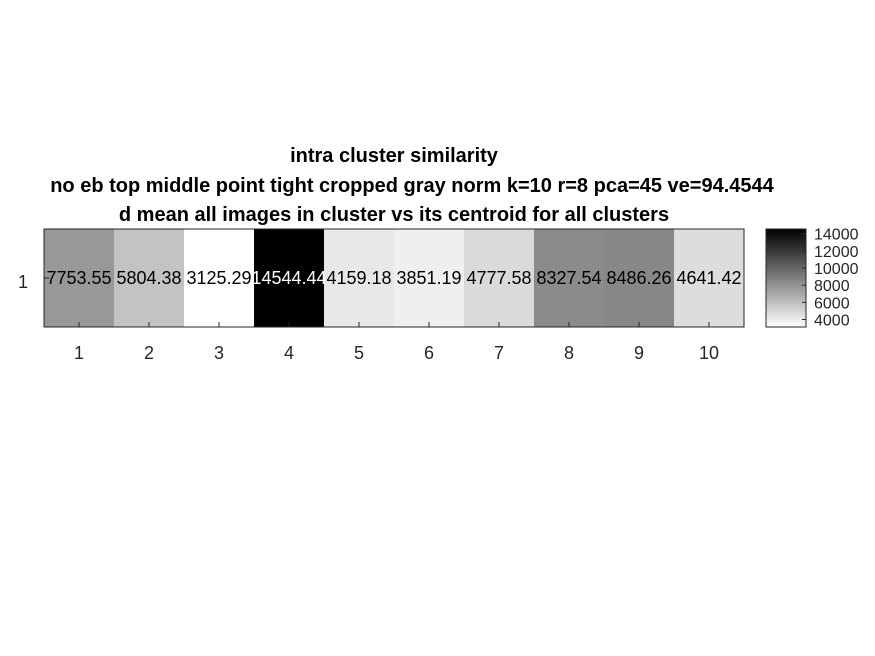 This screenshot has height=656, width=875. I want to click on colorbar-tick-label: 12000, so click(836, 252).